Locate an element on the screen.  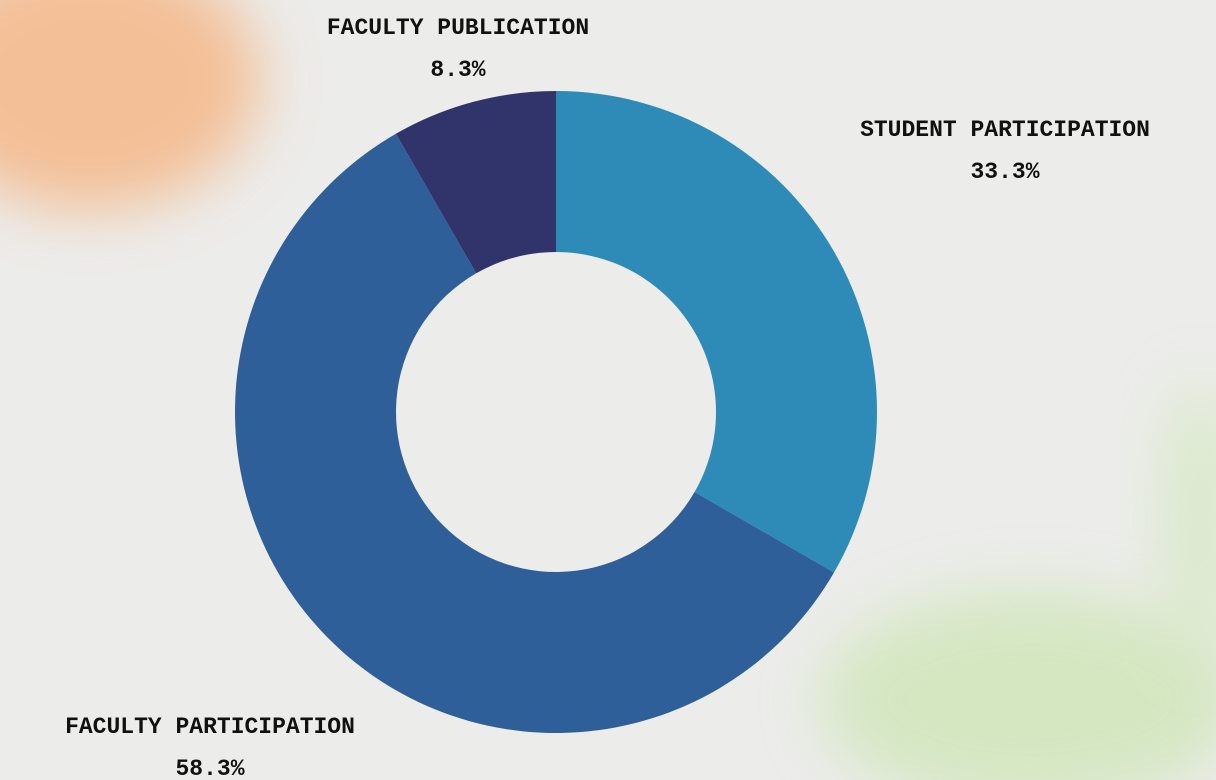
slice is located at coordinates (475, 182).